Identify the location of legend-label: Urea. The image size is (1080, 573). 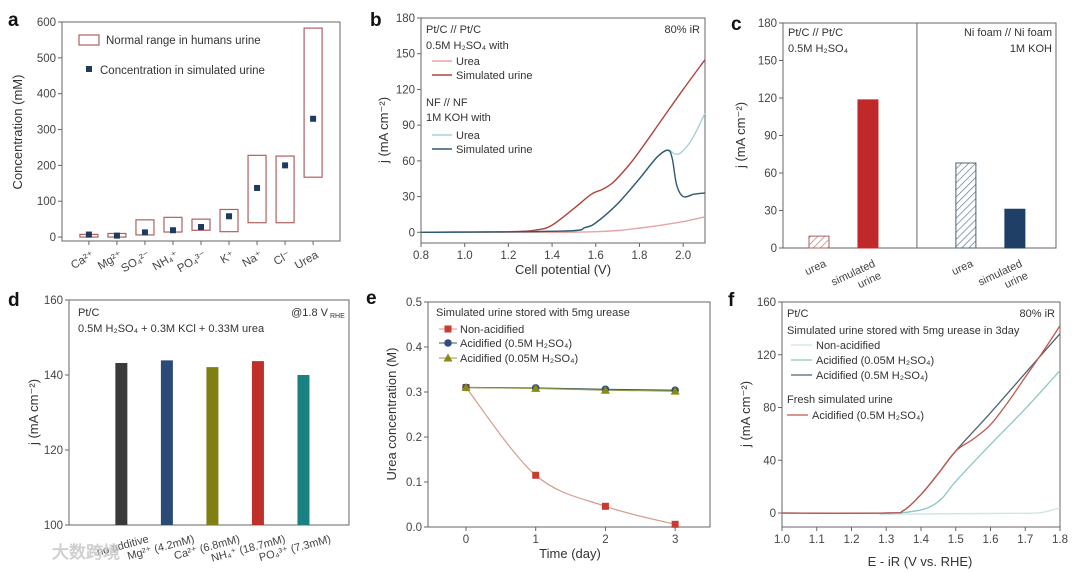
(468, 136).